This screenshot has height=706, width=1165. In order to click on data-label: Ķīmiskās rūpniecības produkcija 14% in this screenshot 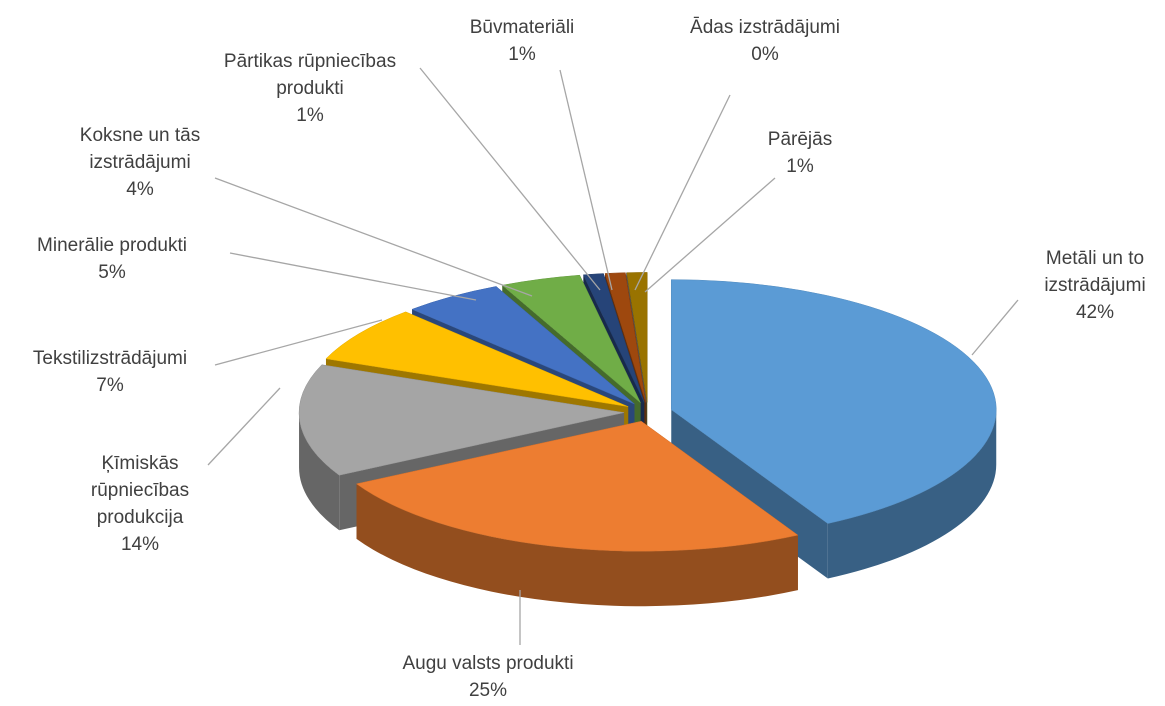, I will do `click(140, 504)`.